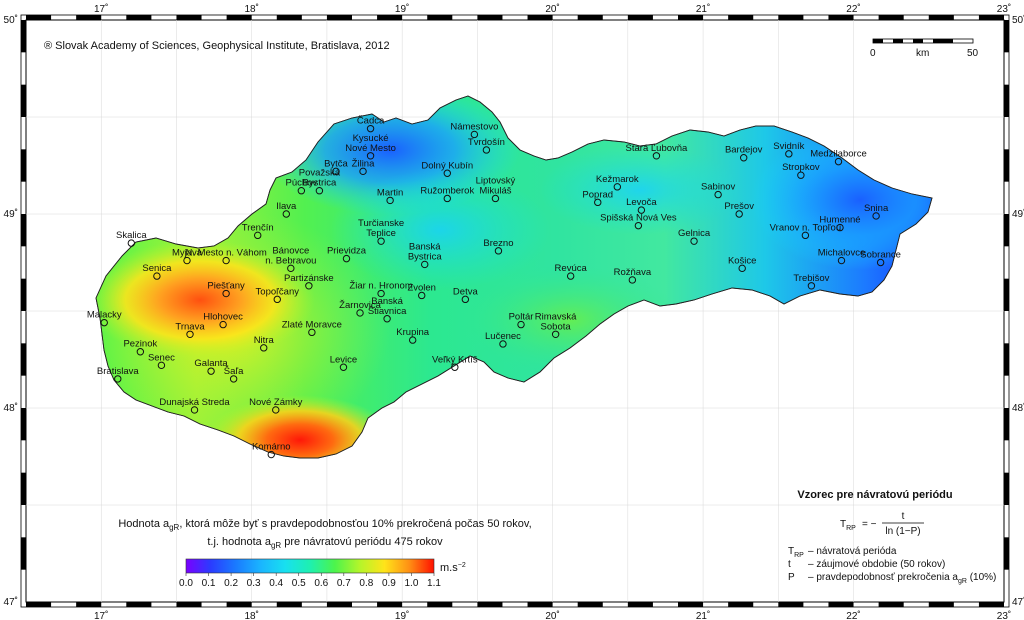  Describe the element at coordinates (842, 253) in the screenshot. I see `city-label: Michalovce` at that location.